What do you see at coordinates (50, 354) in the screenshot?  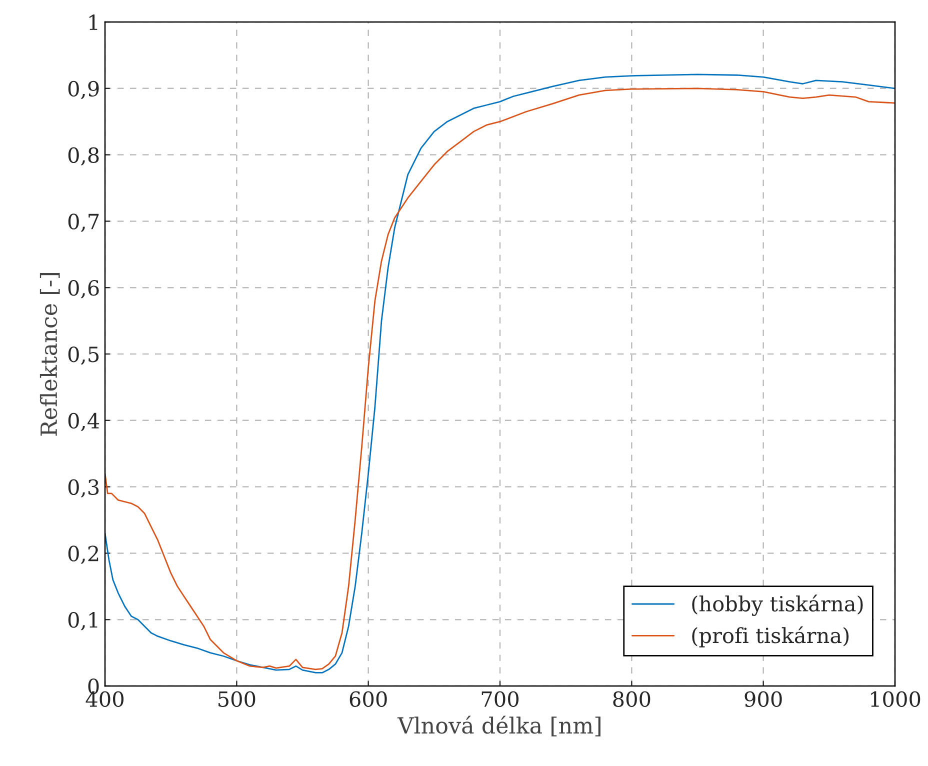 I see `y-axis-title: Reflektance [-]` at bounding box center [50, 354].